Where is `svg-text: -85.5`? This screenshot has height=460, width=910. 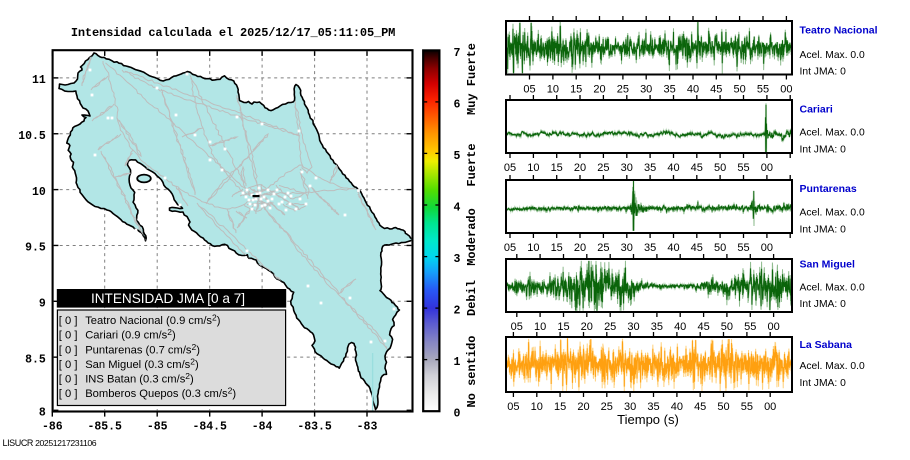
svg-text: -85.5 is located at coordinates (104, 427).